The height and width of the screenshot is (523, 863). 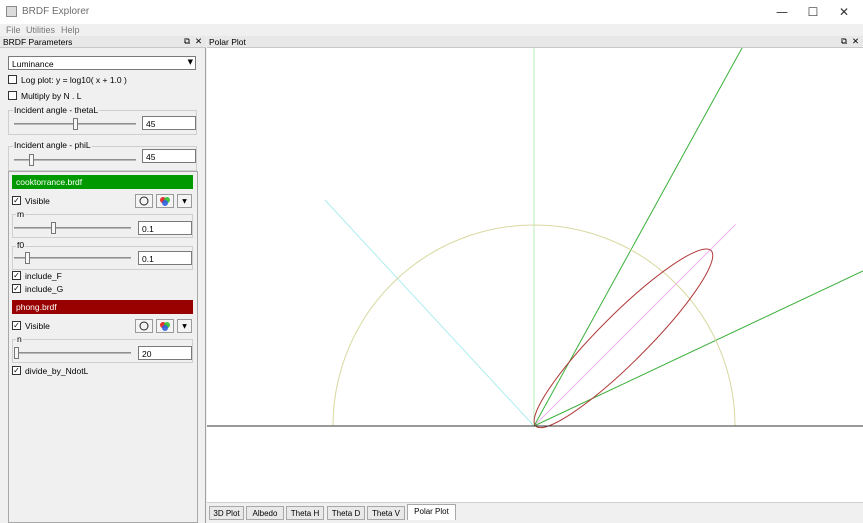 I want to click on cook-visible-label: Visible, so click(x=37, y=201).